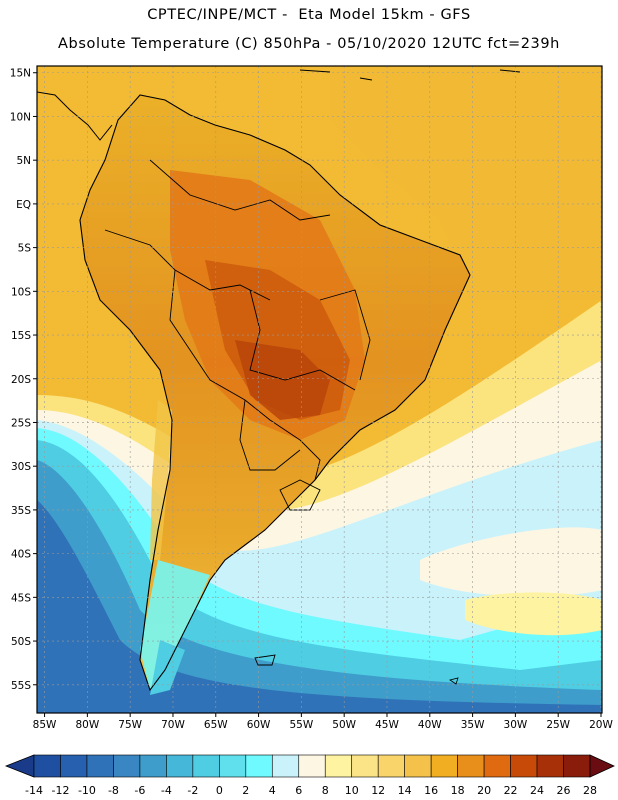 This screenshot has width=618, height=800. What do you see at coordinates (21, 686) in the screenshot?
I see `lat-tick-label: 55S` at bounding box center [21, 686].